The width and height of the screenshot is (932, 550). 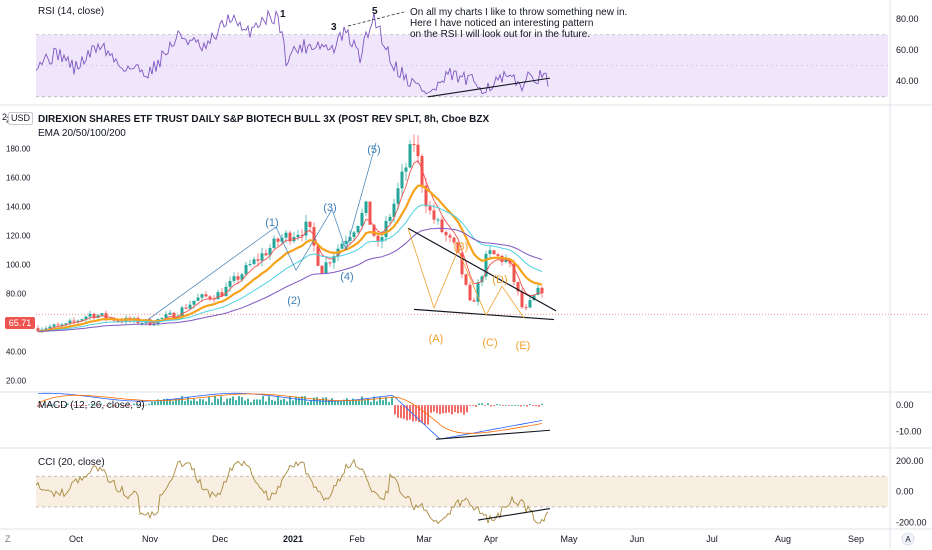 I want to click on impulse-wave-label: (3), so click(x=329, y=208).